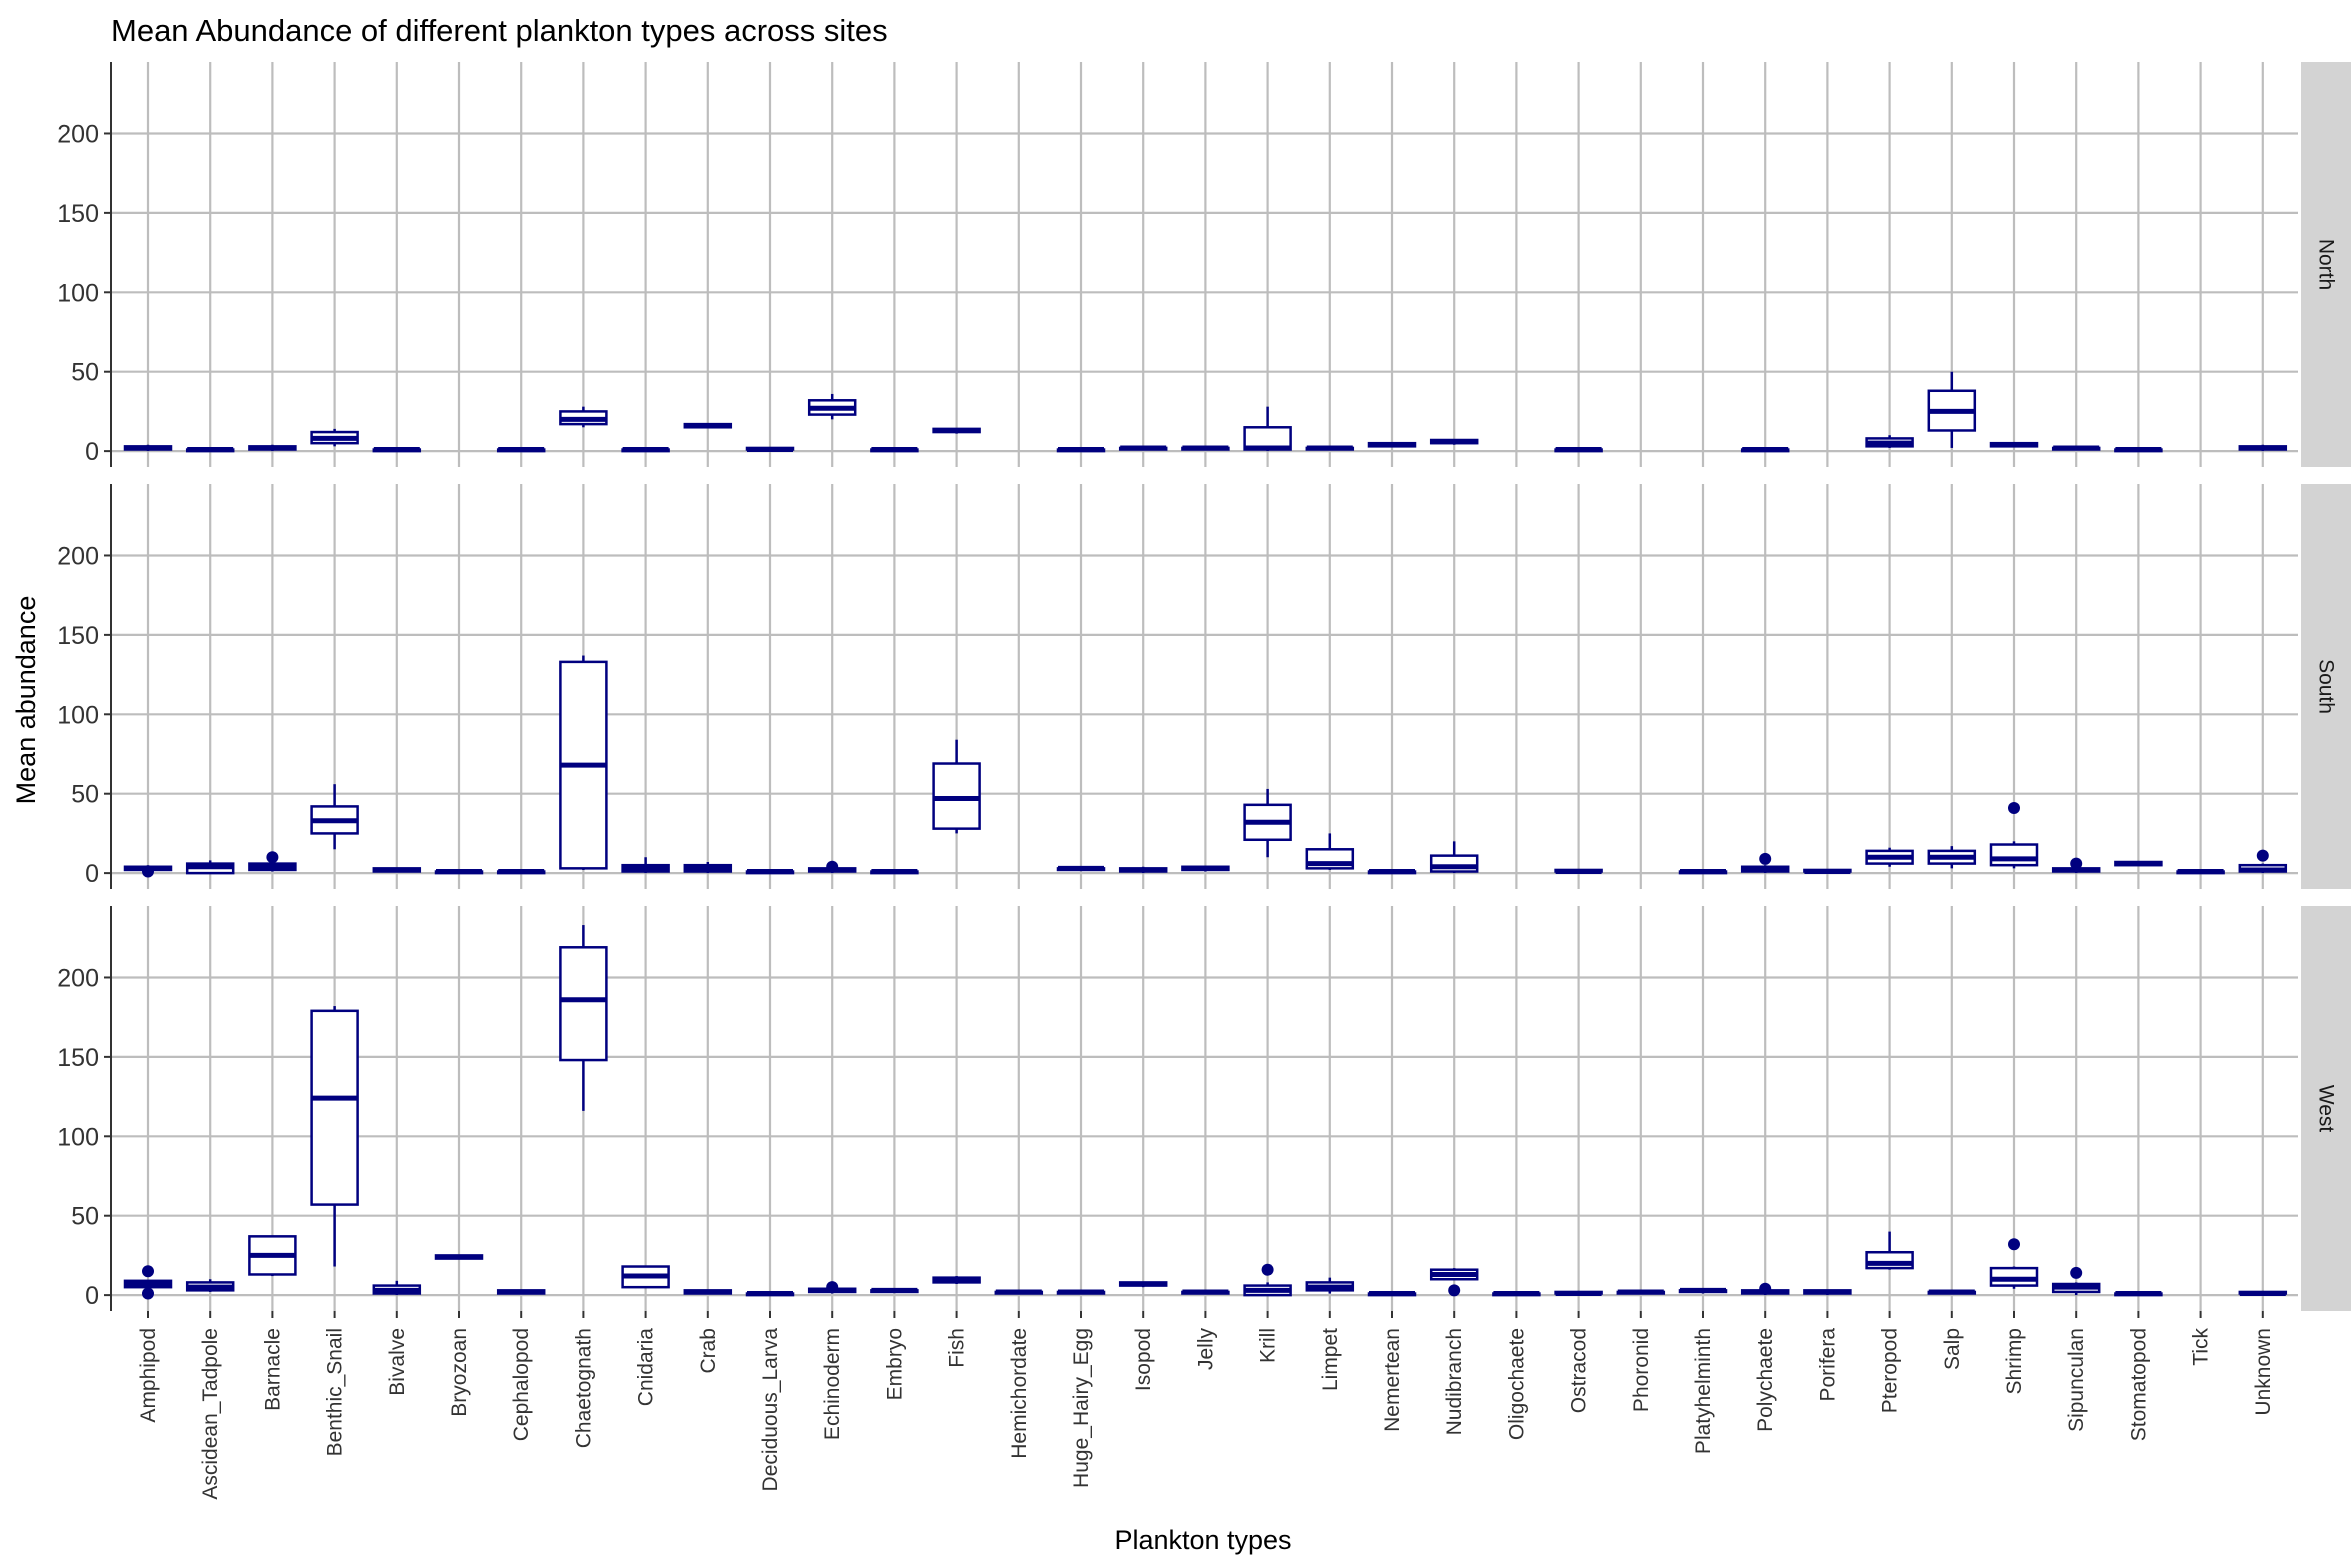 The image size is (2352, 1568). Describe the element at coordinates (521, 1384) in the screenshot. I see `x-tick-label-cephalopod: Cephalopod` at that location.